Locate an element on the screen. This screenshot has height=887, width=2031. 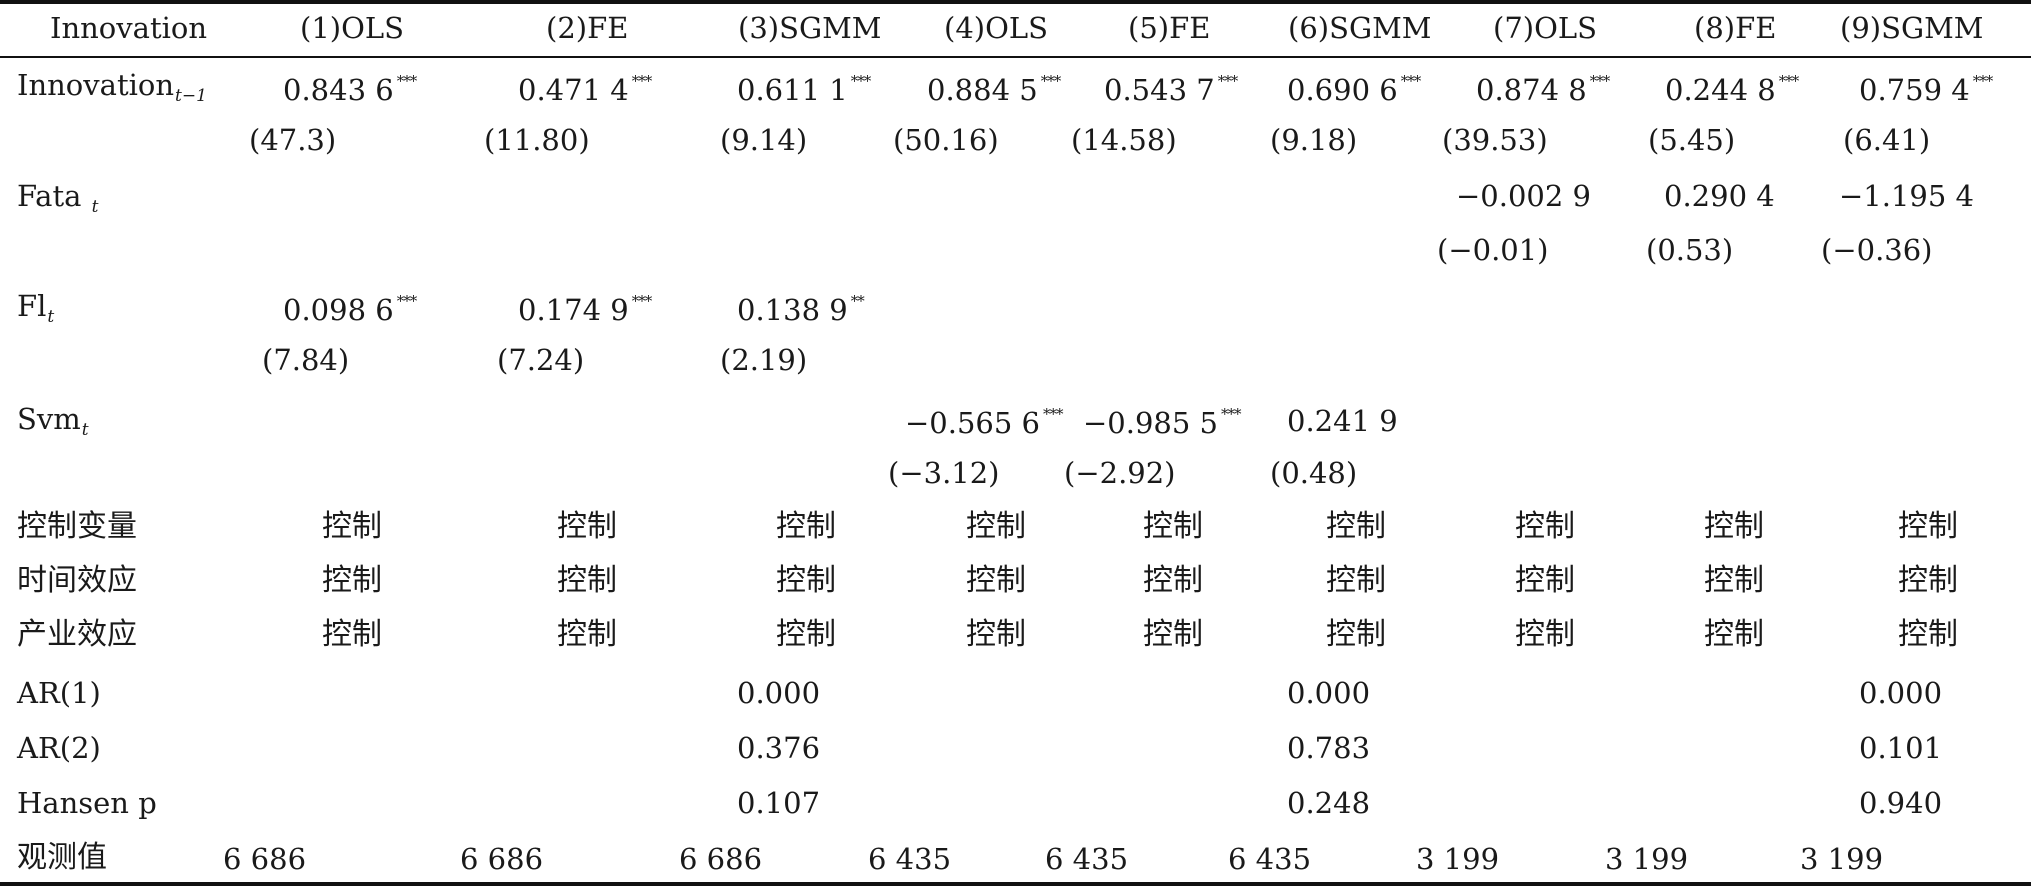
row-label-hansen: Hansen p is located at coordinates (87, 803).